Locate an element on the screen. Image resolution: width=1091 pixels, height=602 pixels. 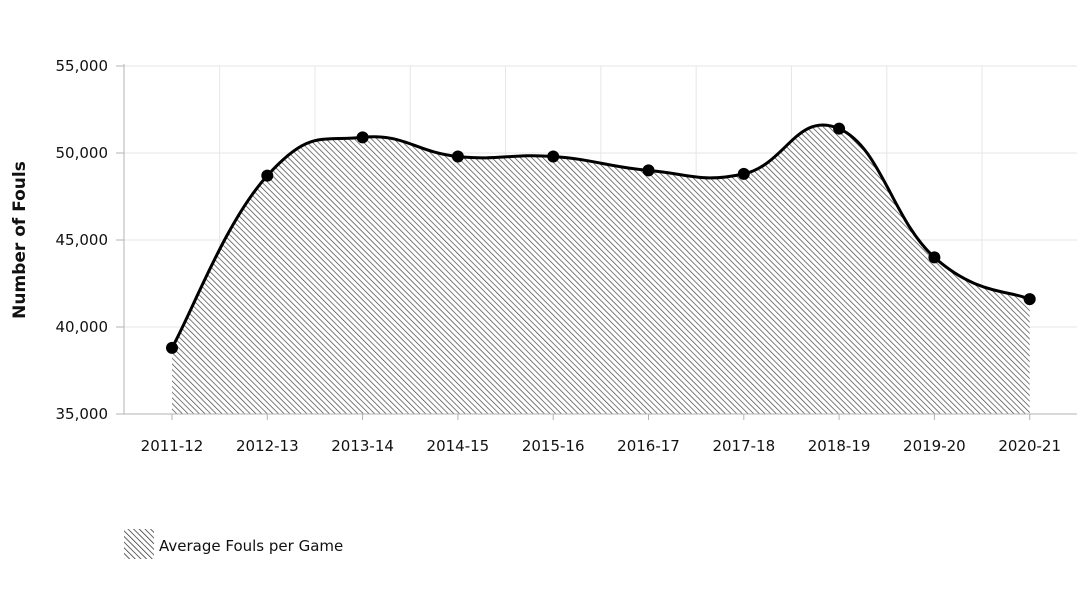
y-tick-label: 45,000 is located at coordinates (82, 240).